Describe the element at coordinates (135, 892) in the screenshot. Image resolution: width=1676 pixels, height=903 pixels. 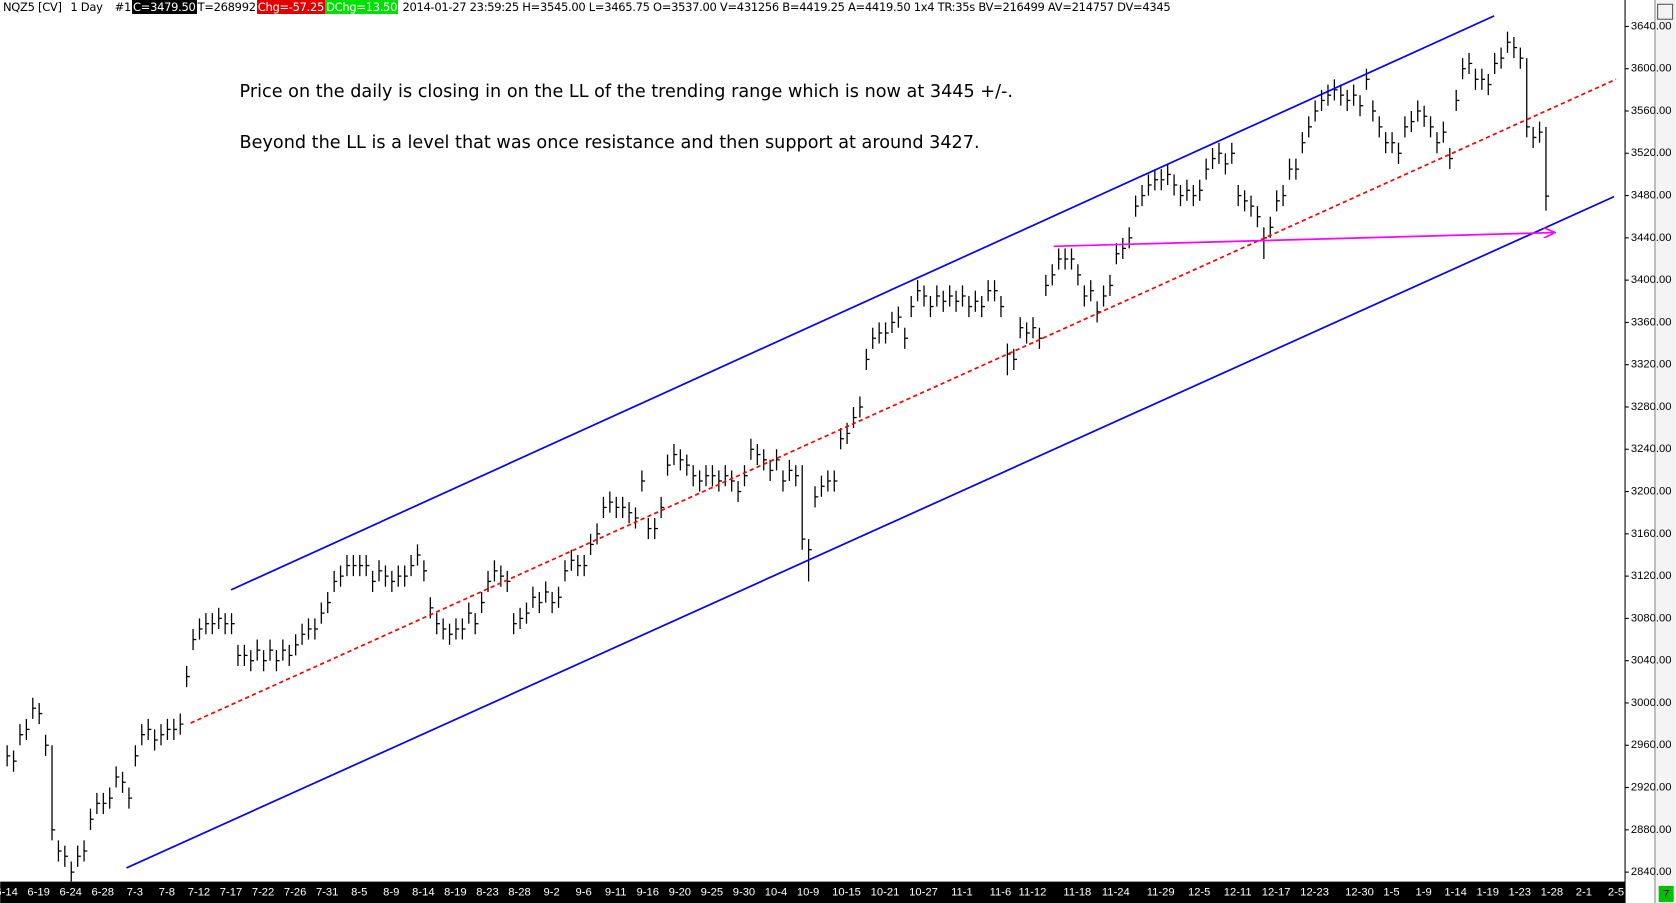
I see `x-tick-label: 7-3` at that location.